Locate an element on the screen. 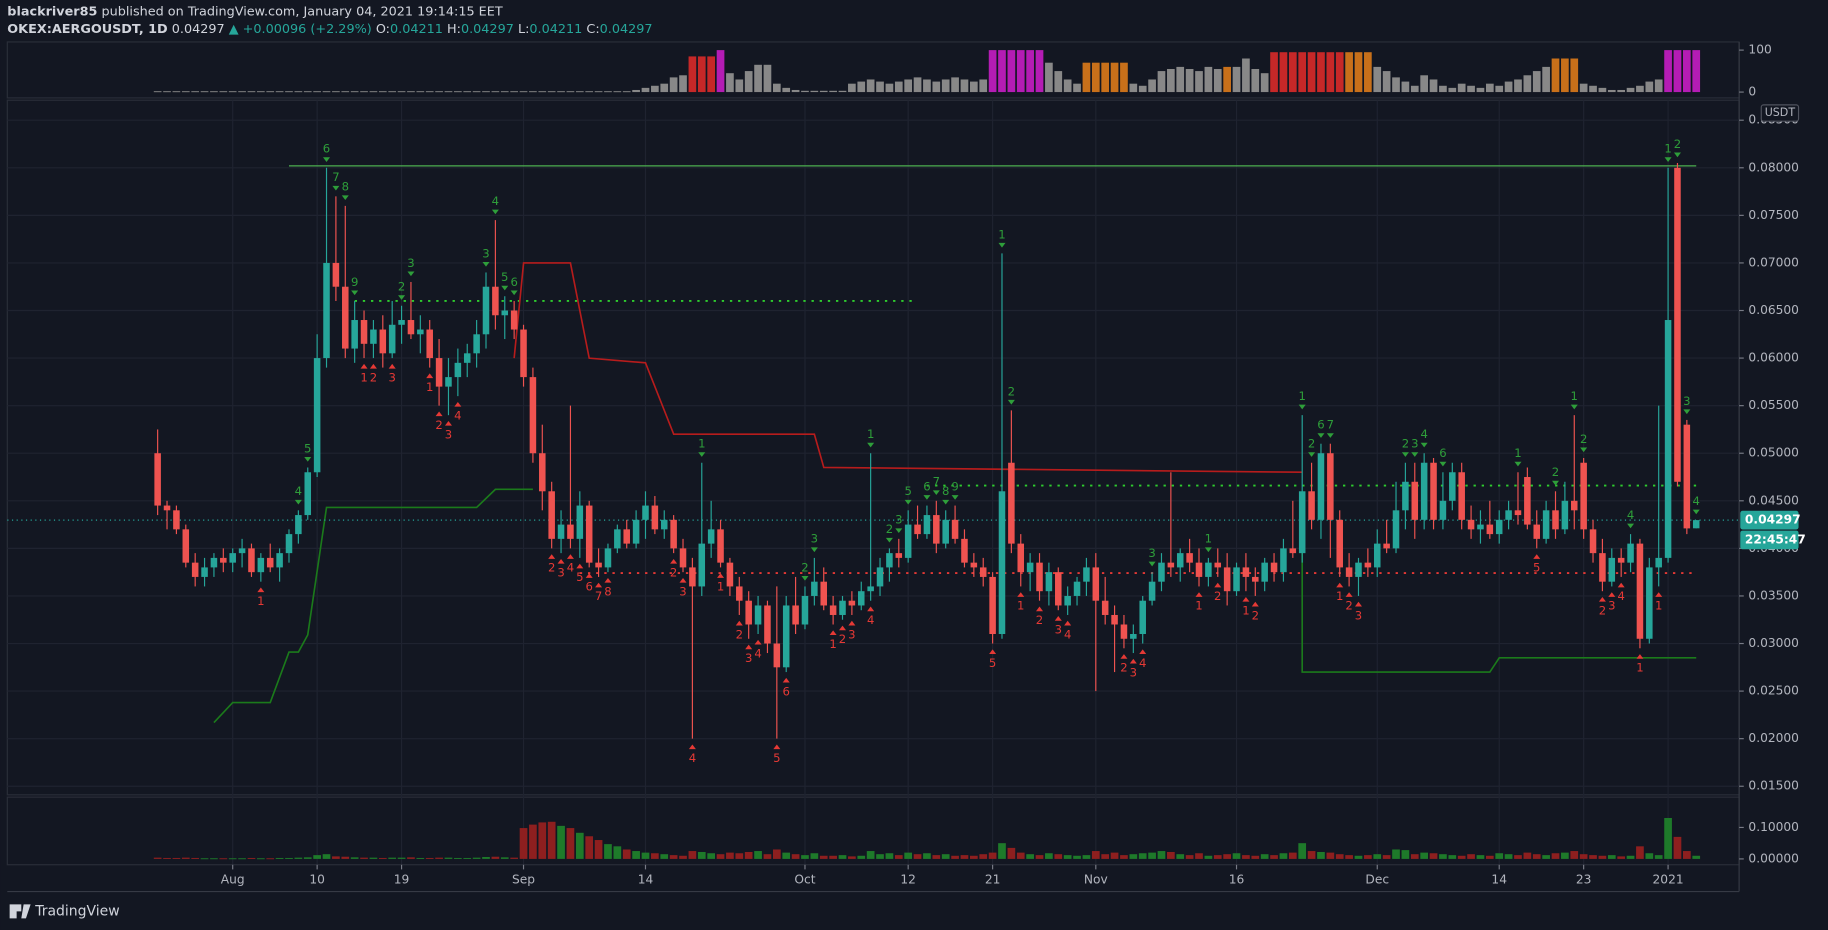 Image resolution: width=1828 pixels, height=930 pixels. x-tick-label: Nov is located at coordinates (1096, 879).